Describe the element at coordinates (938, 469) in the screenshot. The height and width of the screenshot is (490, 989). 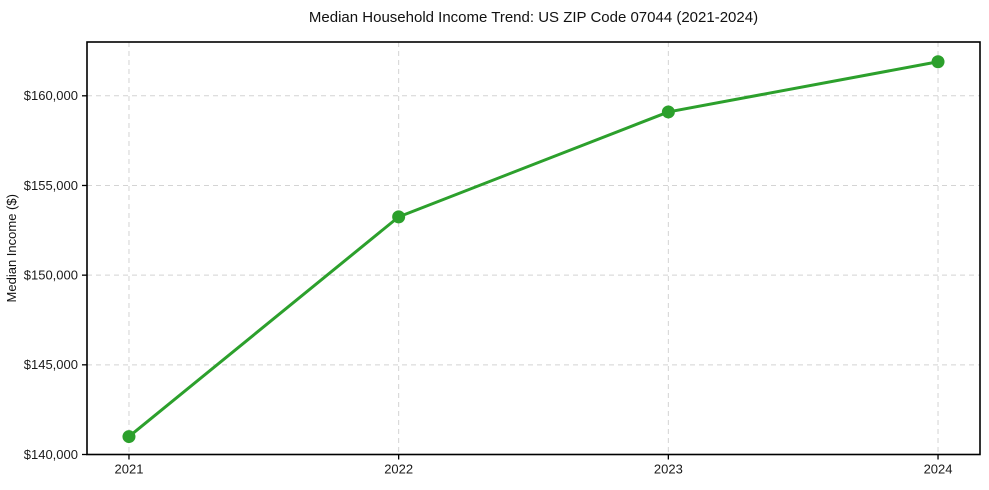
I see `x-tick-label: 2024` at that location.